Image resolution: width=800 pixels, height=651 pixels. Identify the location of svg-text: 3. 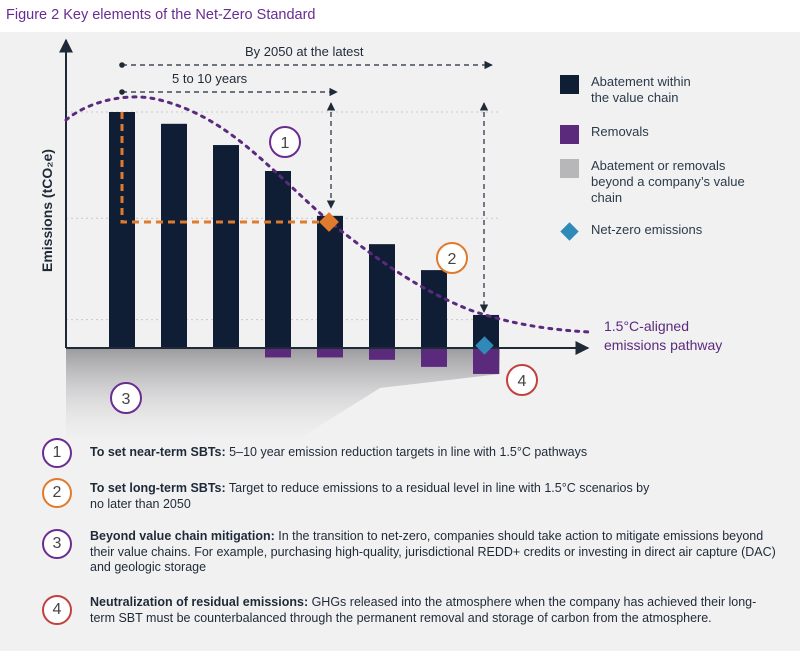
(126, 399).